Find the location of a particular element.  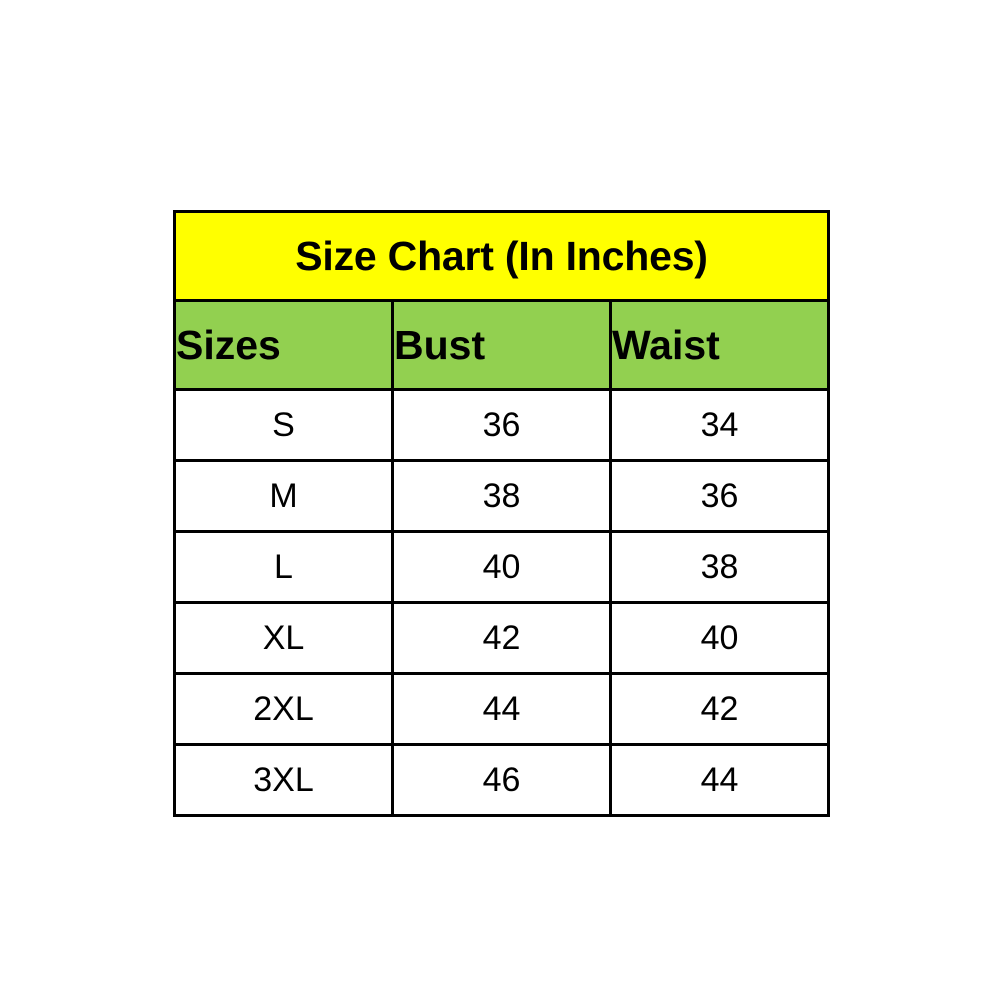

cell-bust: 44 is located at coordinates (501, 709).